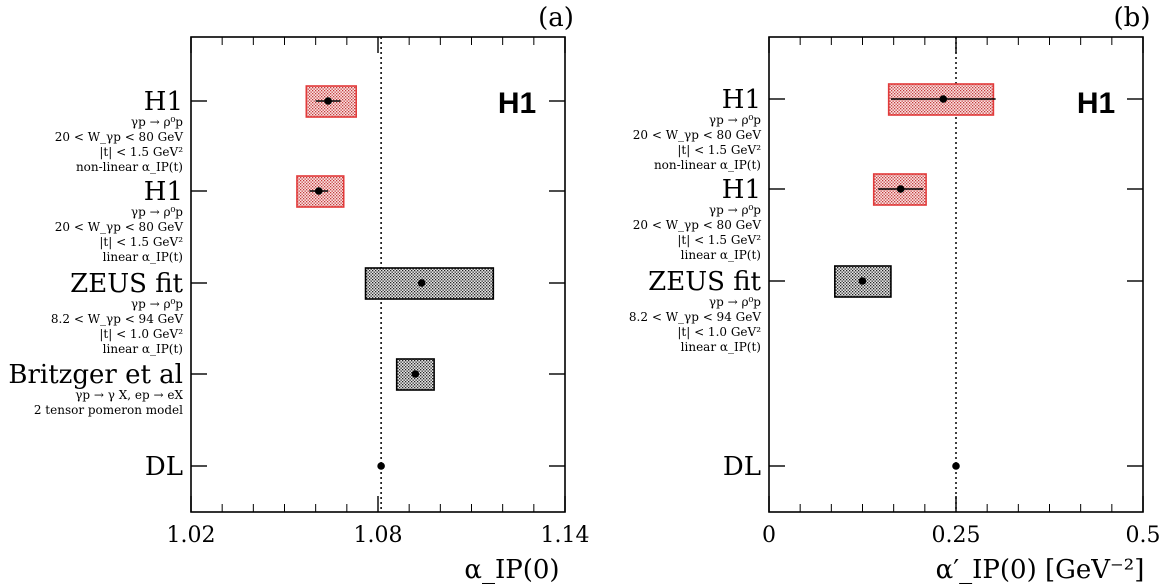 This screenshot has width=1166, height=586. Describe the element at coordinates (378, 535) in the screenshot. I see `panel-a-xtick-label: 1.08` at that location.